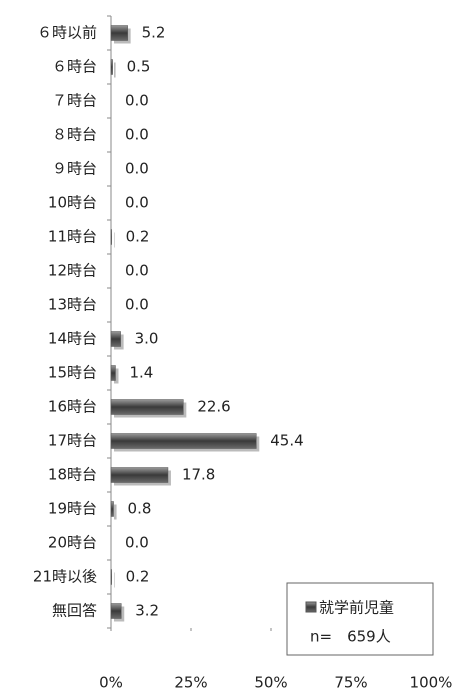 This screenshot has height=693, width=459. What do you see at coordinates (190, 683) in the screenshot?
I see `x-tick-label: 25%` at bounding box center [190, 683].